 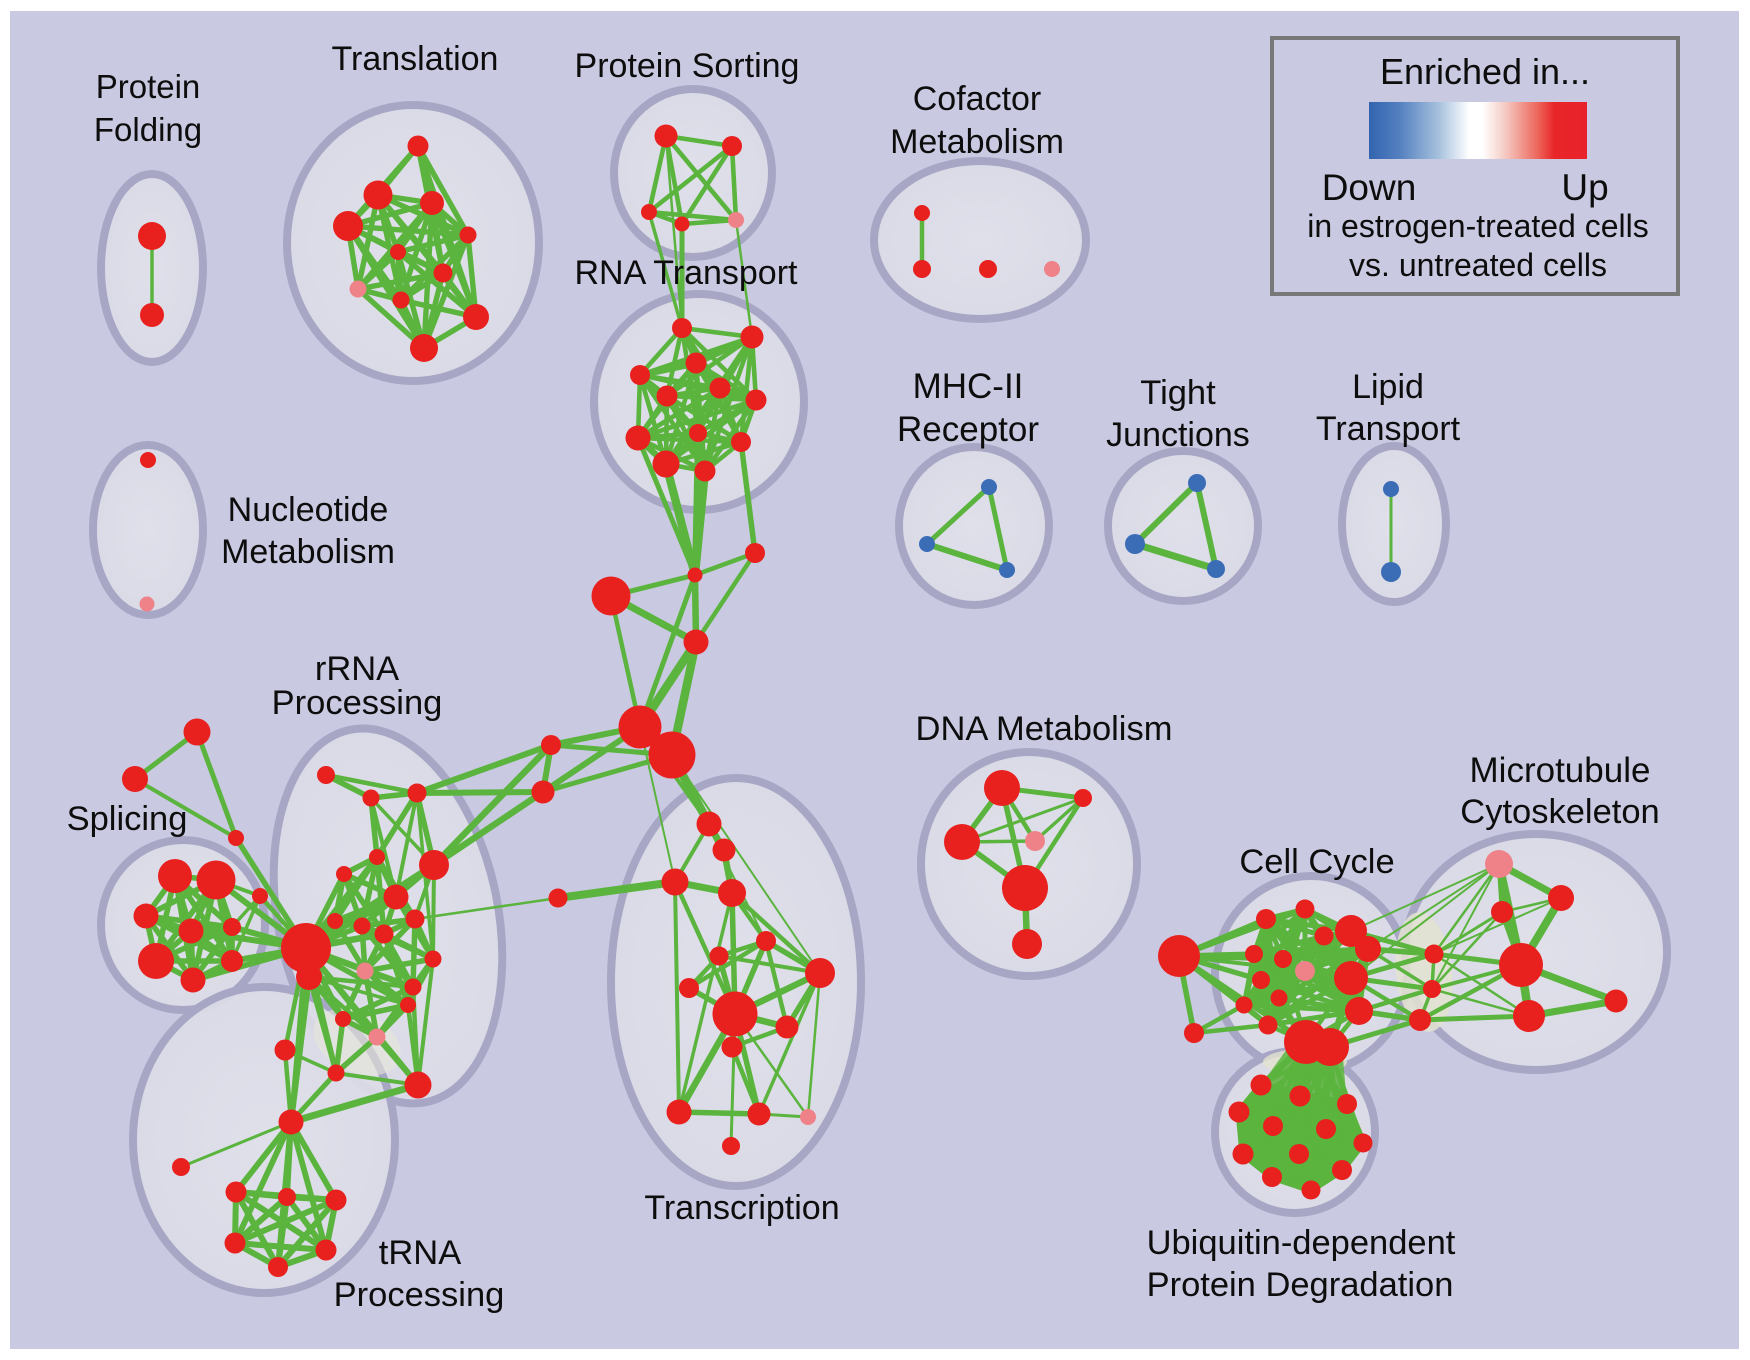 What do you see at coordinates (415, 59) in the screenshot?
I see `svg-text: Translation` at bounding box center [415, 59].